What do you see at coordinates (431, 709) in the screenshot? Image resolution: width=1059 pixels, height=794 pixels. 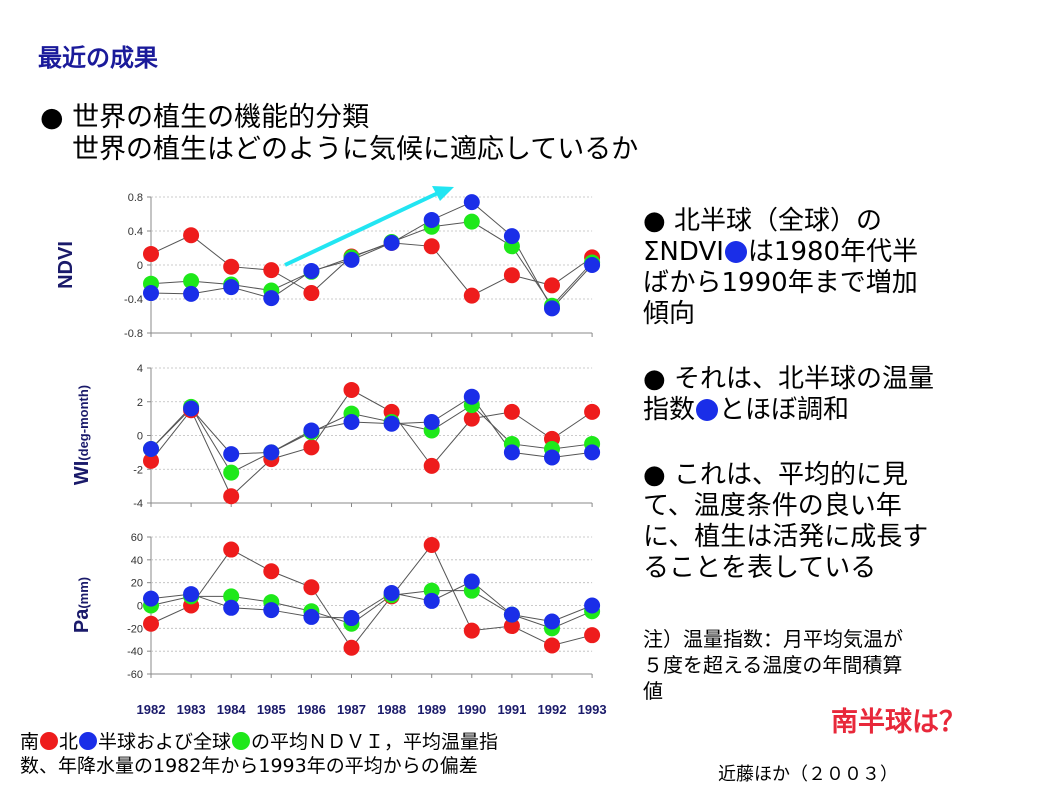 I see `x-tick-label: 1989` at bounding box center [431, 709].